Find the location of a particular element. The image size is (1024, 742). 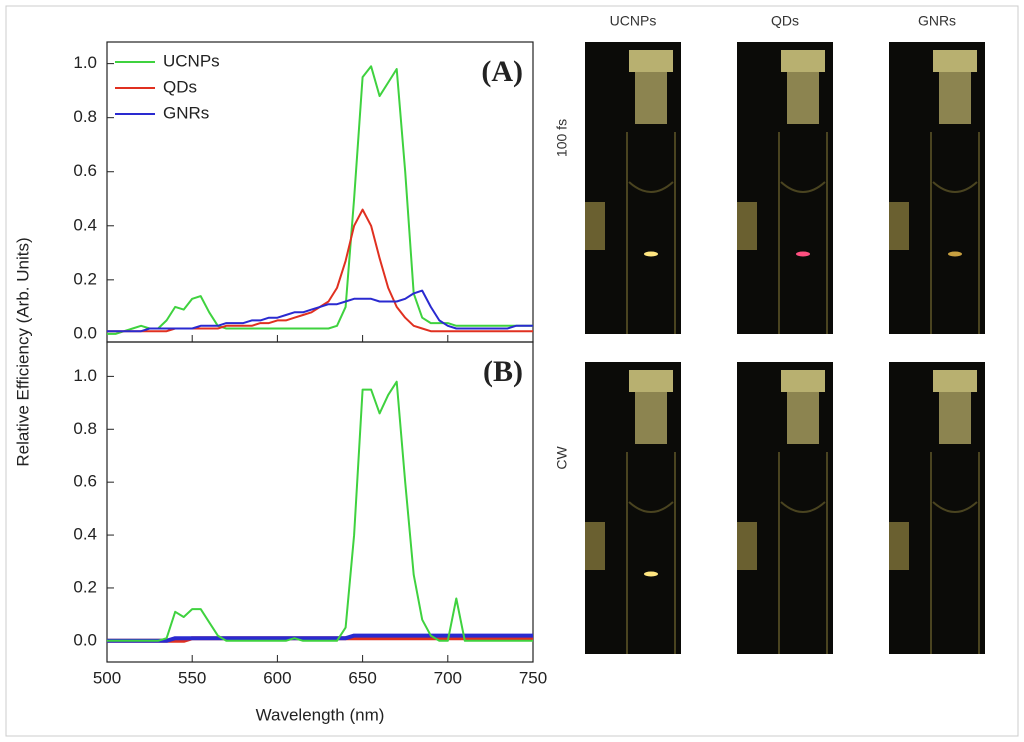

legend-label: UCNPs is located at coordinates (191, 60).